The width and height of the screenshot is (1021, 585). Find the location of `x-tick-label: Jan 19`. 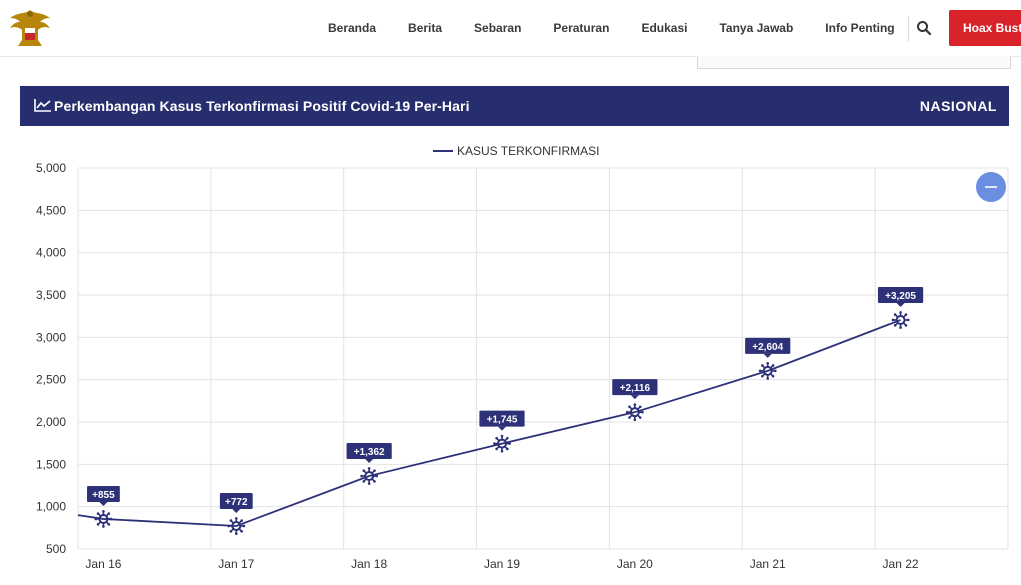

x-tick-label: Jan 19 is located at coordinates (502, 564).